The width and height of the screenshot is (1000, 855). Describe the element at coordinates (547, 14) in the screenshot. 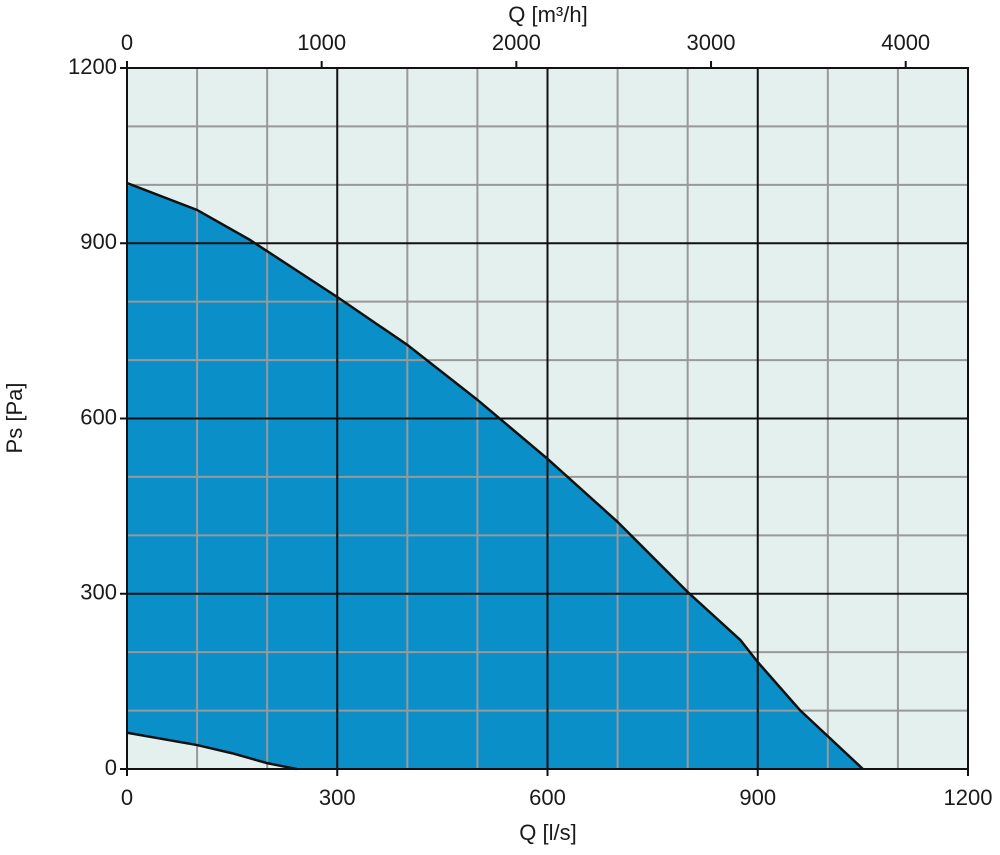

I see `x2-axis-label: Q [m³/h]` at that location.